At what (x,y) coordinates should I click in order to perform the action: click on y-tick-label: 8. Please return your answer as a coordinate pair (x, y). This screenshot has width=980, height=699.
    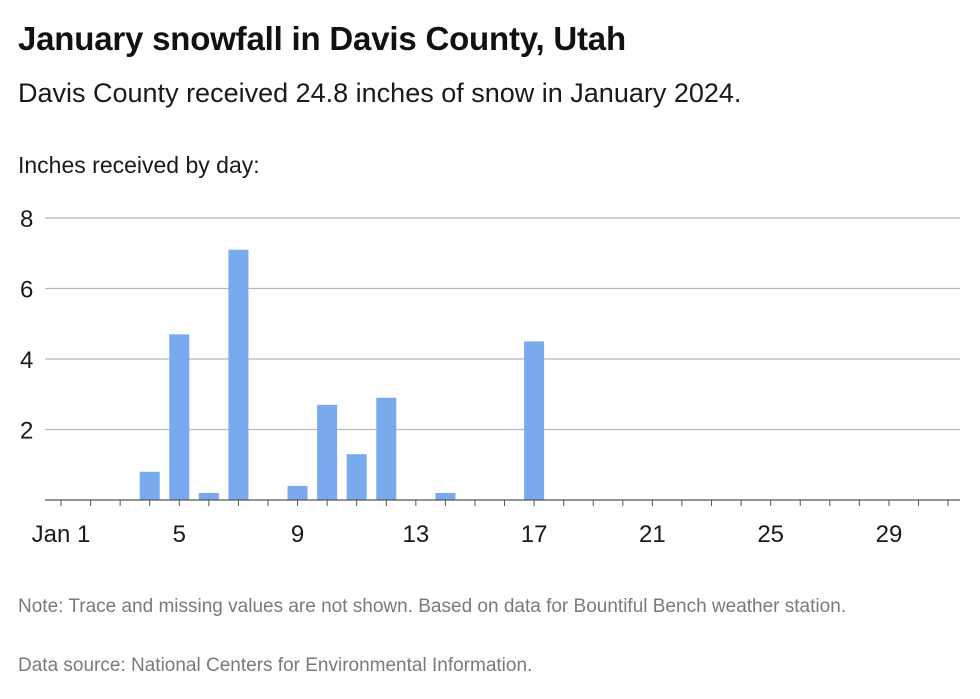
    Looking at the image, I should click on (26, 219).